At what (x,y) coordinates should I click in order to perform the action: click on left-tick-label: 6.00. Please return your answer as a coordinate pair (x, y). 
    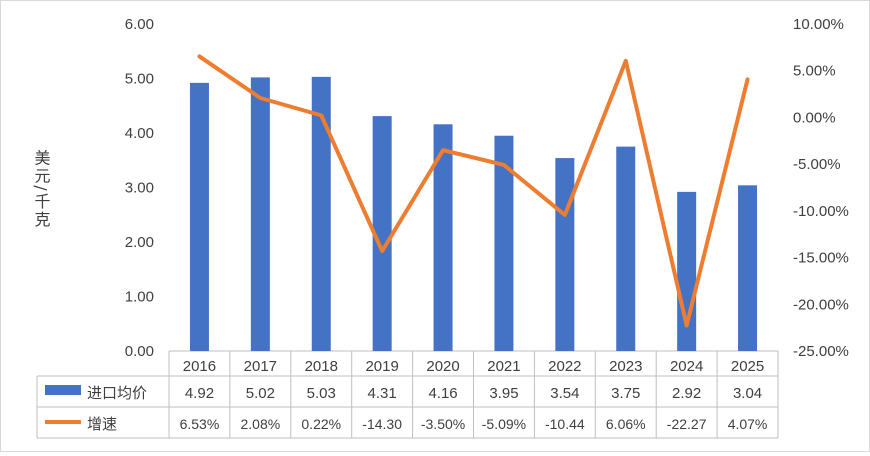
    Looking at the image, I should click on (139, 24).